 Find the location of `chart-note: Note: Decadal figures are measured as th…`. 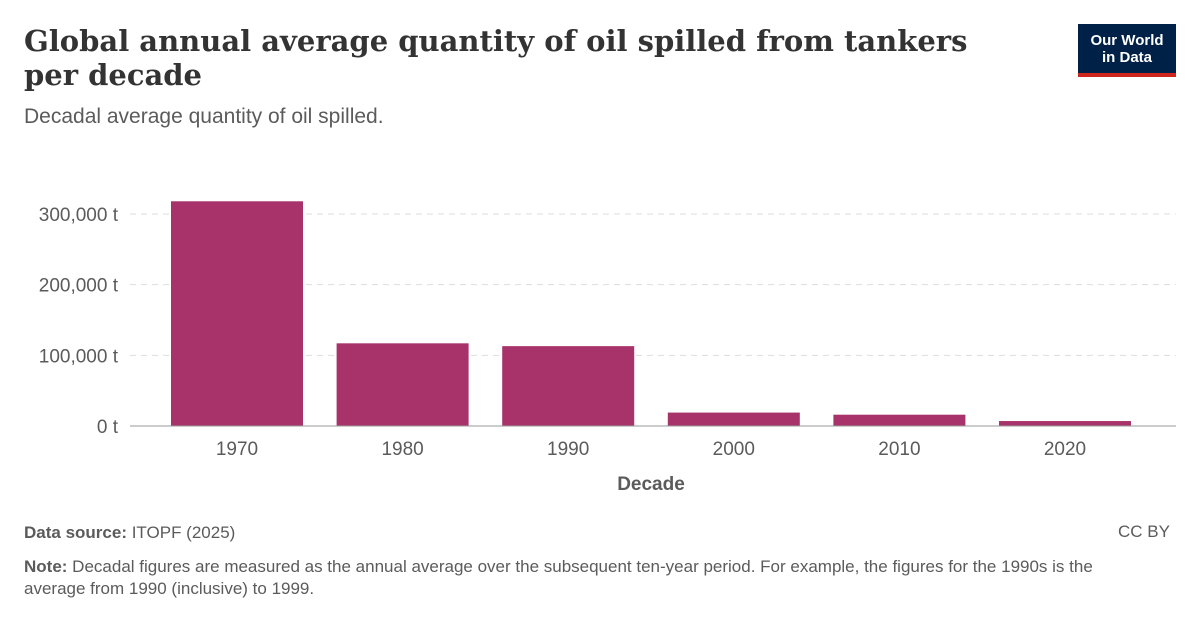

chart-note: Note: Decadal figures are measured as th… is located at coordinates (584, 578).